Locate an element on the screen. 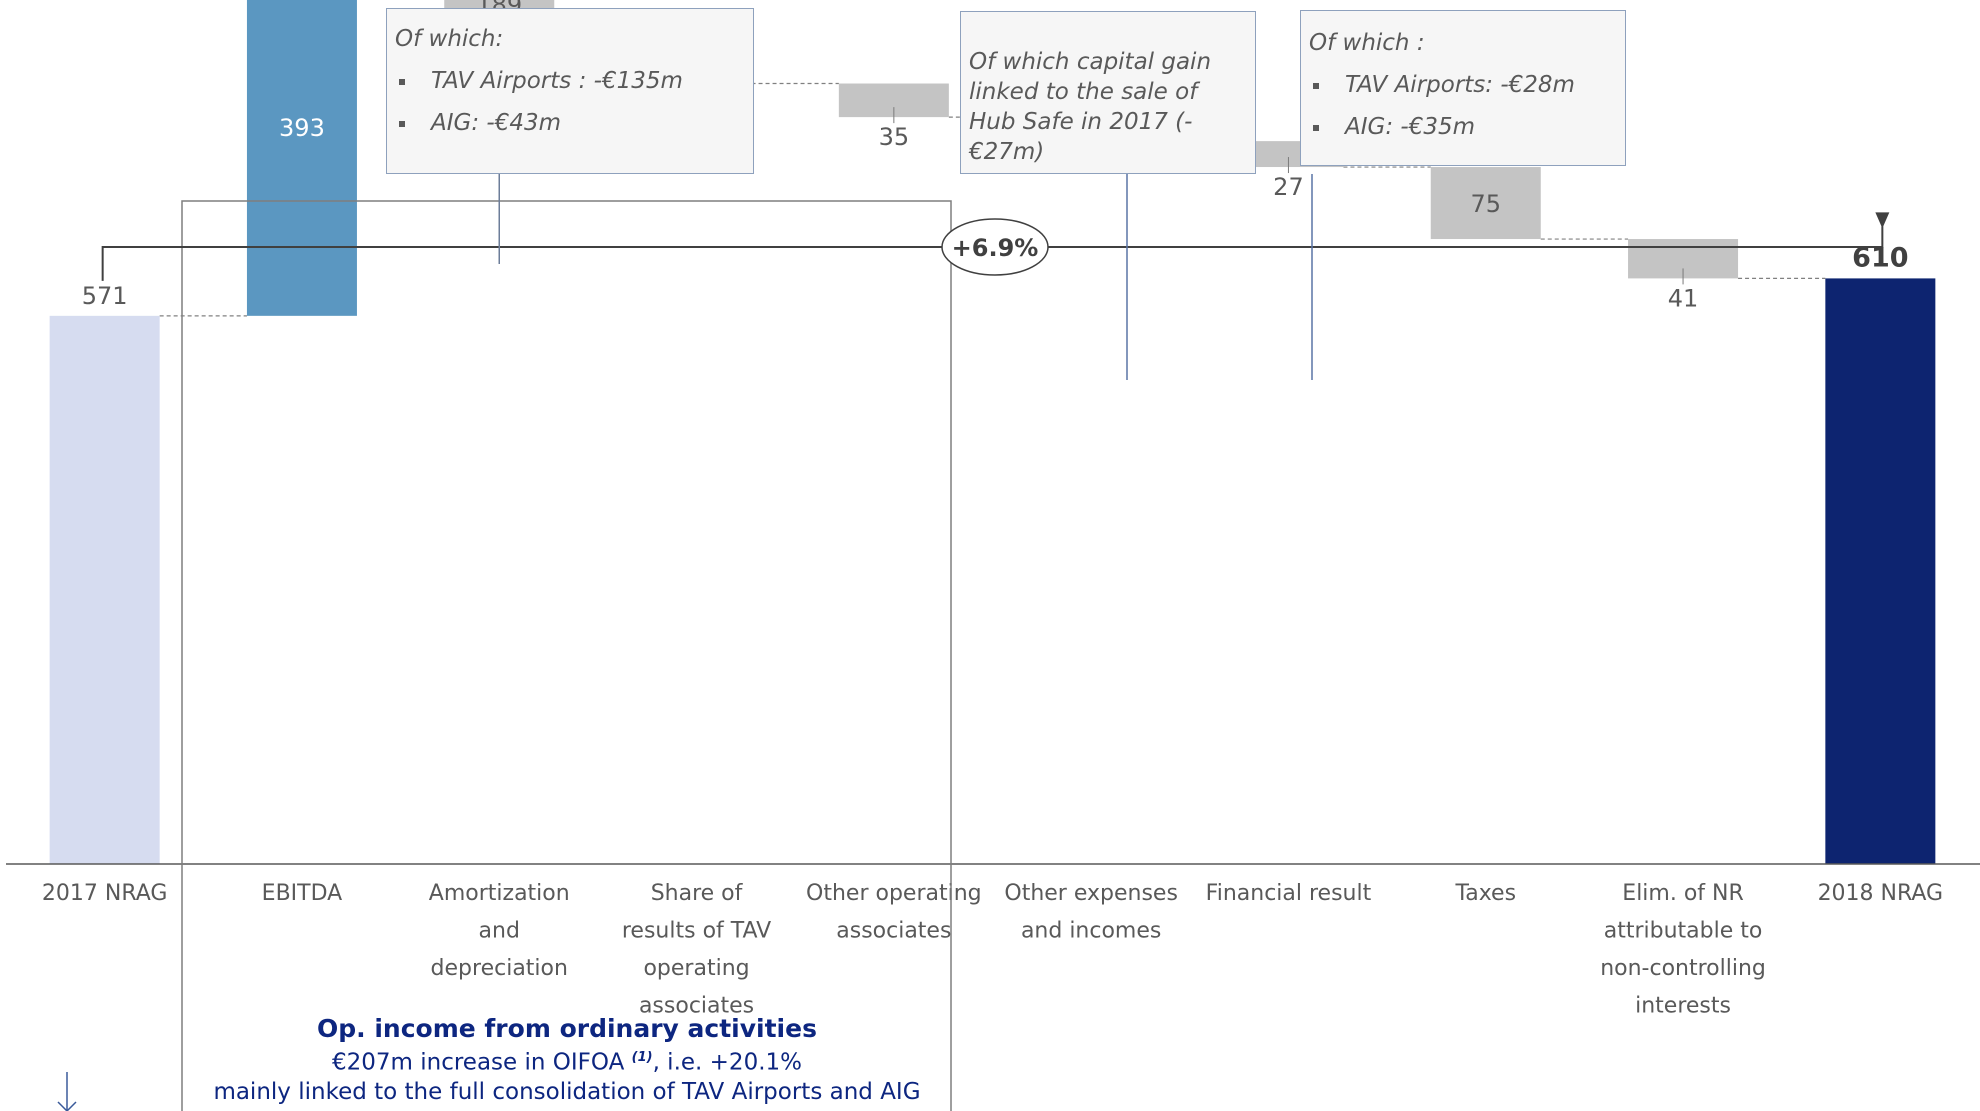  value-label: 41 is located at coordinates (1683, 298).